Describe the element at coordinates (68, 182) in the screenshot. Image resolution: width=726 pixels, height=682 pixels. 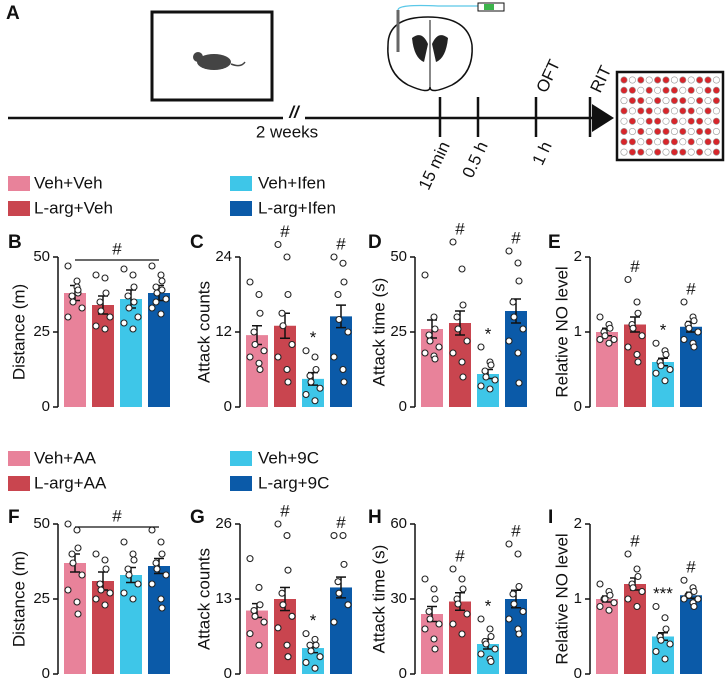
I see `legend-label: Veh+Veh` at that location.